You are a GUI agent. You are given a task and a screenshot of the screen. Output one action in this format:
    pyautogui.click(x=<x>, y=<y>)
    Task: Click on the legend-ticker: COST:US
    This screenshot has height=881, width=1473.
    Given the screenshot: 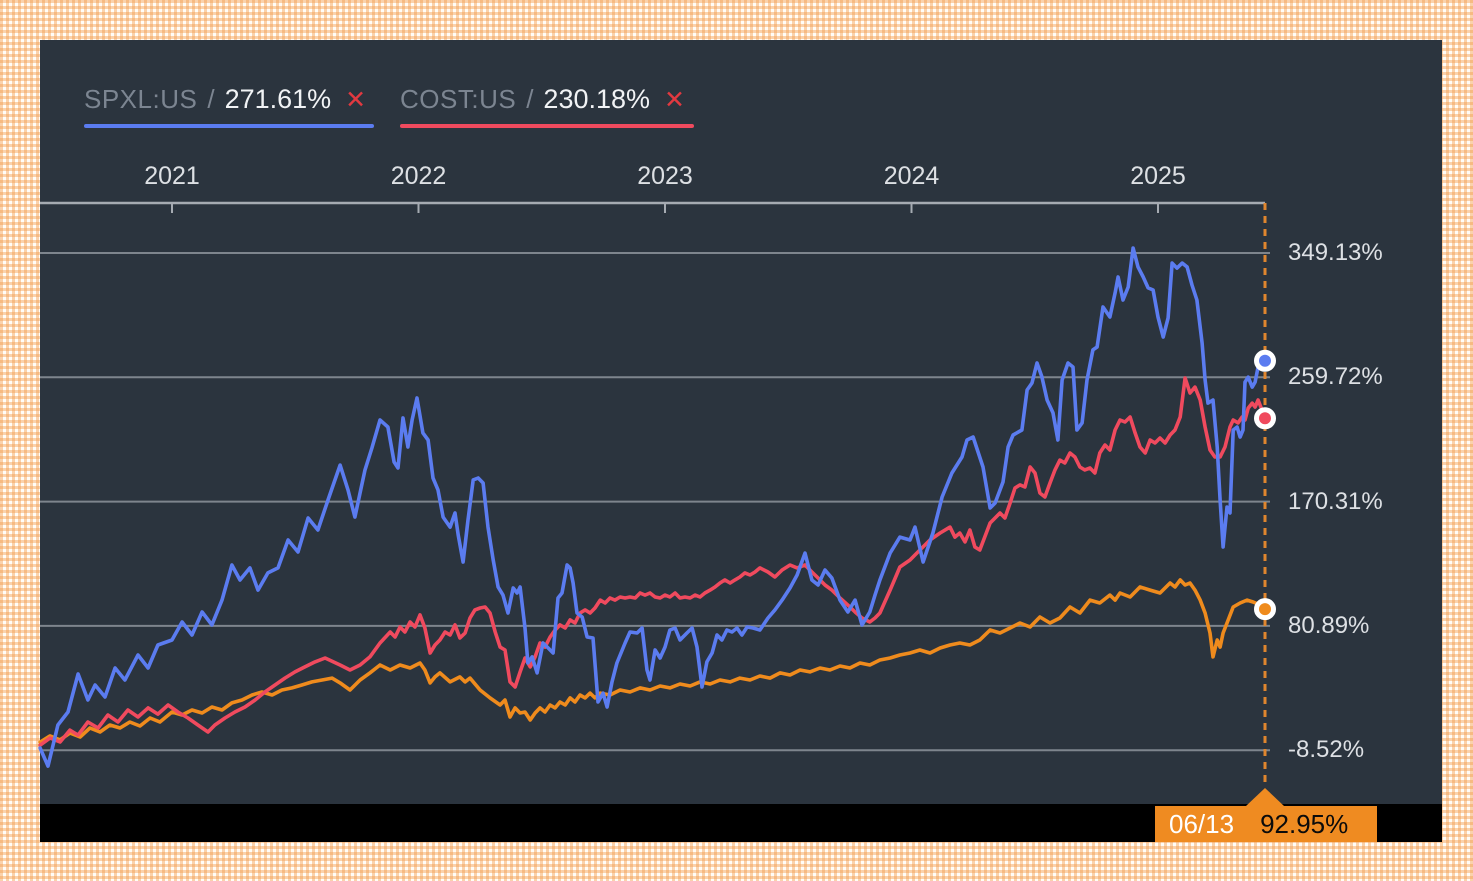 What is the action you would take?
    pyautogui.click(x=458, y=99)
    